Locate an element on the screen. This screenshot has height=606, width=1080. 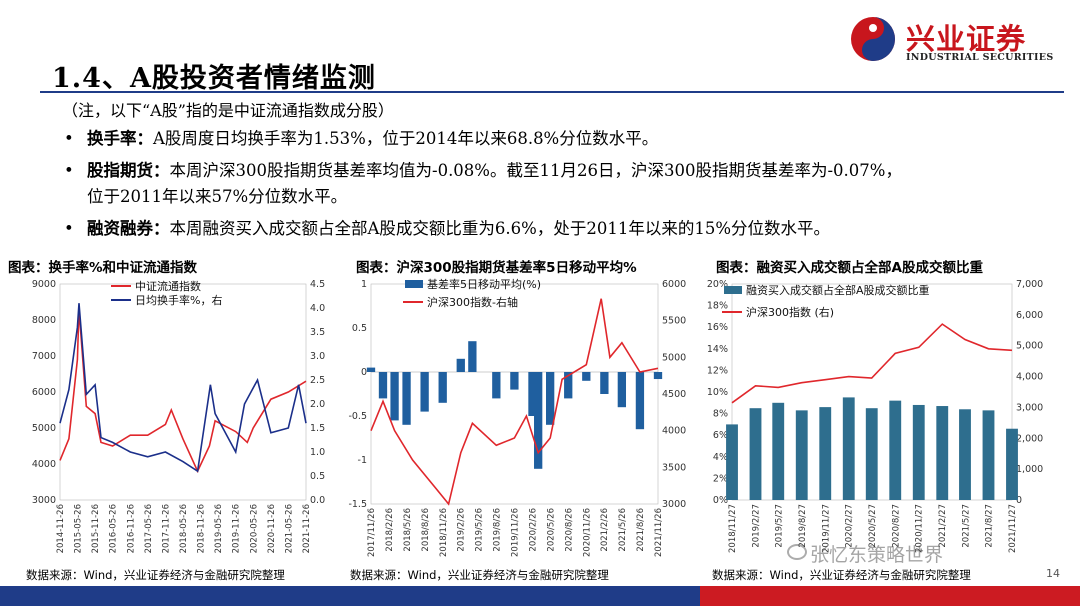
x-tick: 2020/8/27 is located at coordinates (896, 526).